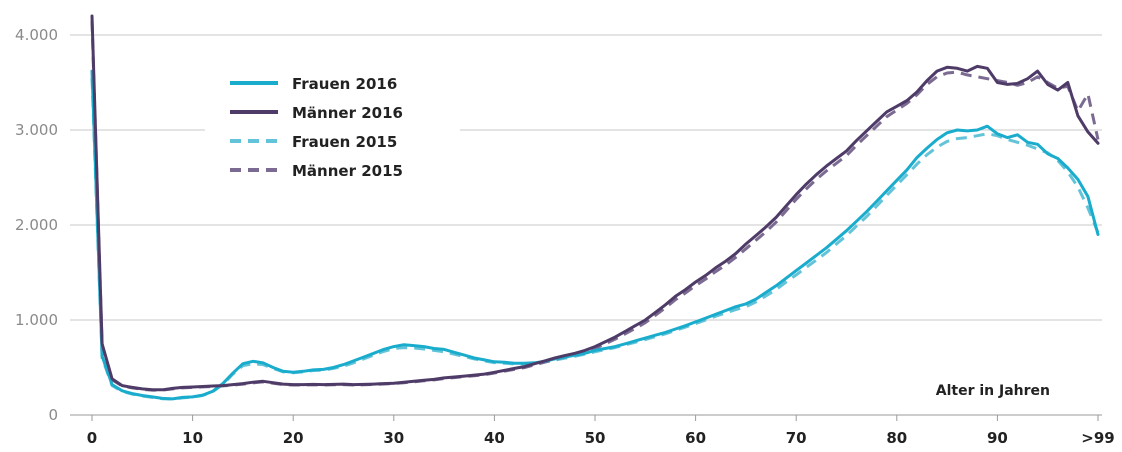 The height and width of the screenshot is (452, 1122). Describe the element at coordinates (393, 438) in the screenshot. I see `x-tick-label: 30` at that location.